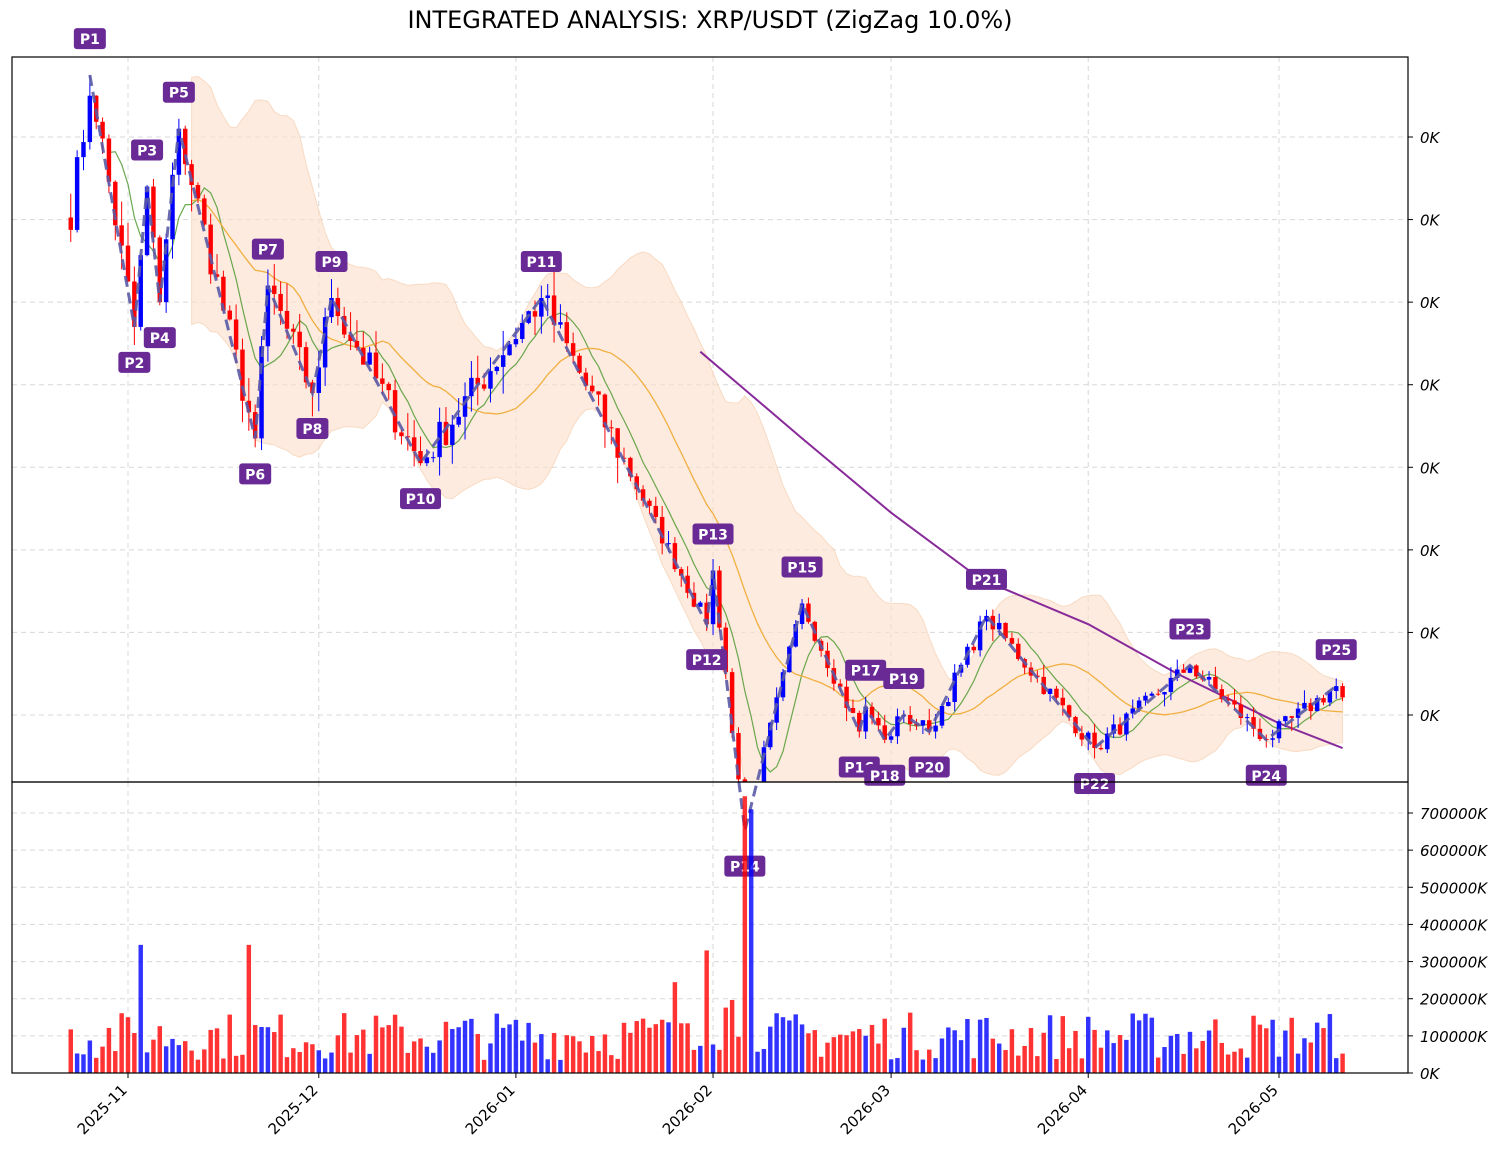  What do you see at coordinates (1454, 1037) in the screenshot?
I see `volume-y-tick-label: 100000K` at bounding box center [1454, 1037].